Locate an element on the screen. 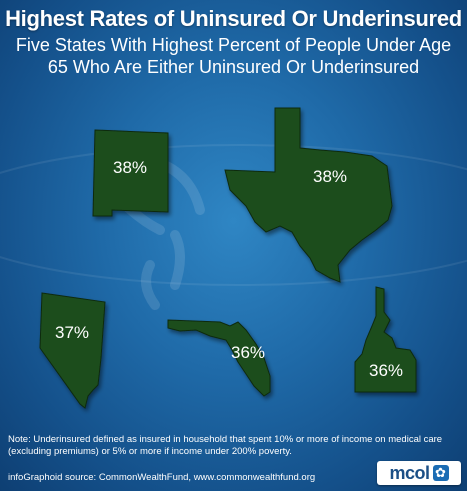 The width and height of the screenshot is (467, 491). state-label-texas: 38% is located at coordinates (330, 176).